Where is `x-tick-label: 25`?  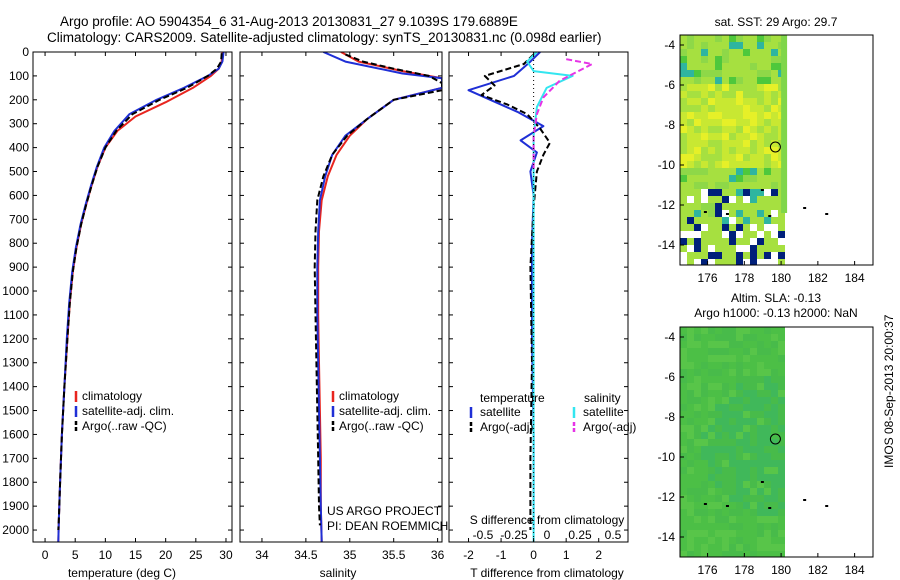
x-tick-label: 25 is located at coordinates (196, 555).